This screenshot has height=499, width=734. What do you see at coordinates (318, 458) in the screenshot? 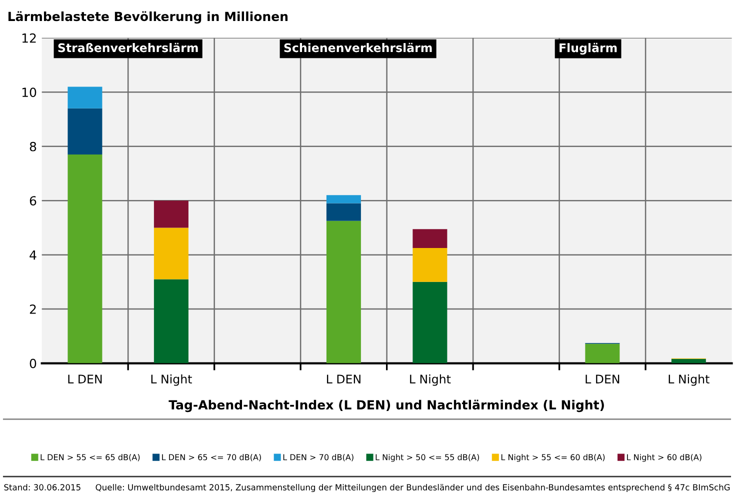
I see `legend-label: L DEN > 70 dB(A)` at bounding box center [318, 458].